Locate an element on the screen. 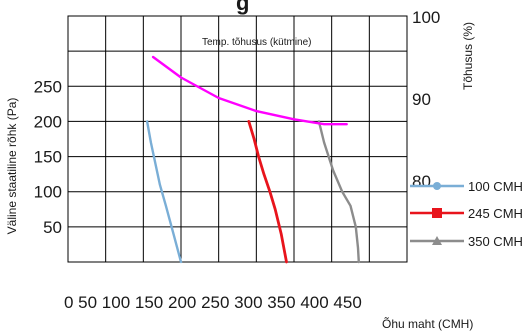  y-axis-label: Väline staatiline rõhk (Pa) is located at coordinates (12, 166).